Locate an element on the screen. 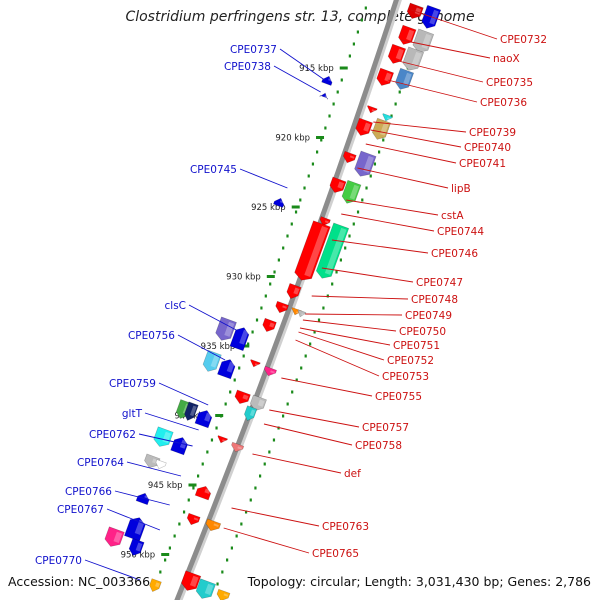  gene-label: CPE0741 is located at coordinates (482, 164).